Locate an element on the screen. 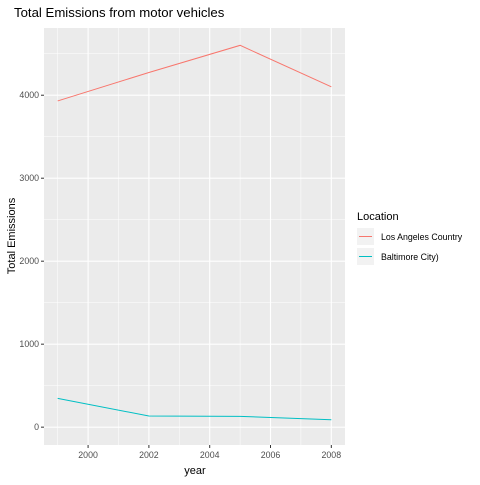  y-tick-label: 4000 is located at coordinates (29, 95).